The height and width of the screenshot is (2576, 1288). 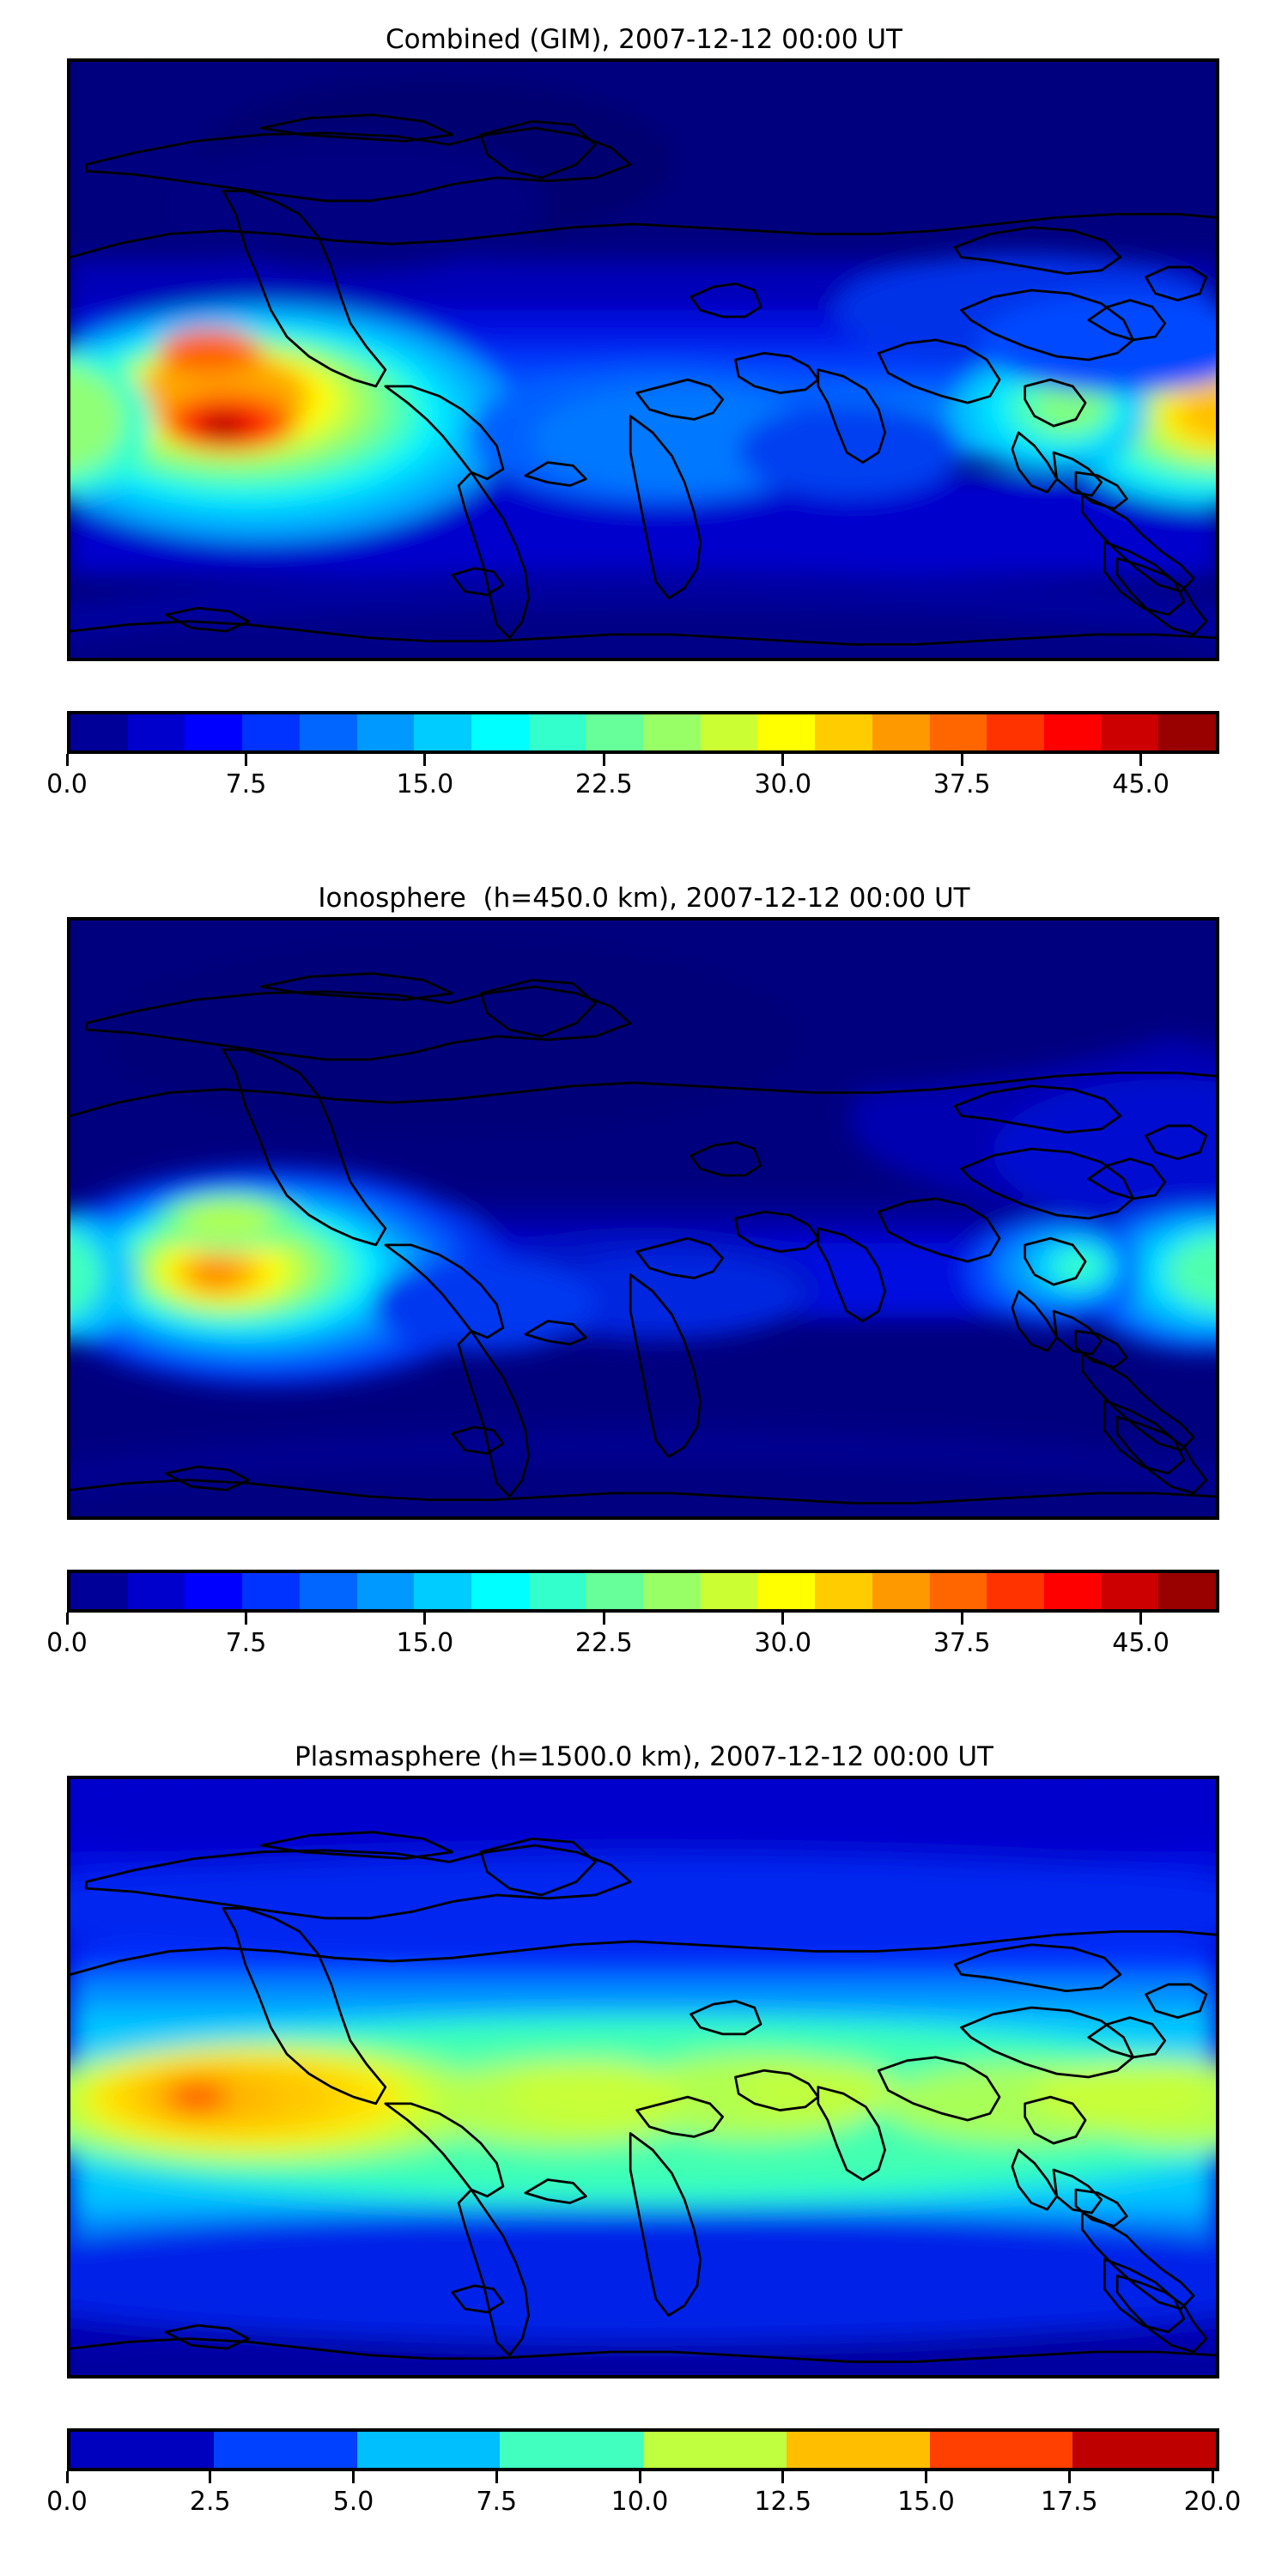 What do you see at coordinates (640, 761) in the screenshot?
I see `colorbar-ticks-combined` at bounding box center [640, 761].